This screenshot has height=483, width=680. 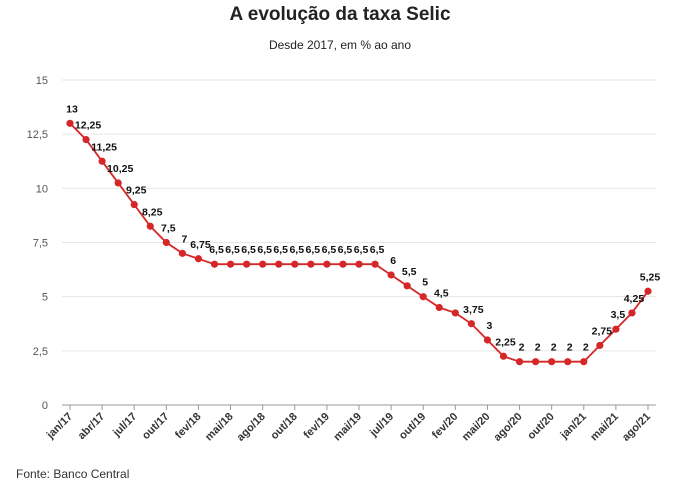 What do you see at coordinates (476, 427) in the screenshot?
I see `x-tick-label: mai/20` at bounding box center [476, 427].